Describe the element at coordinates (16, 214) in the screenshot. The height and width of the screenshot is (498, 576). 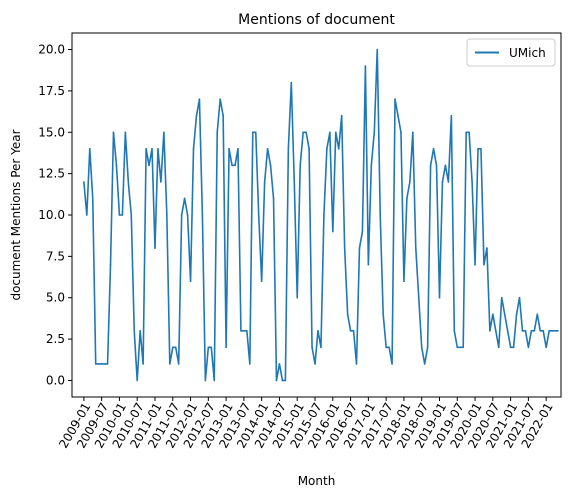
I see `y-axis-title: document Mentions Per Year` at that location.